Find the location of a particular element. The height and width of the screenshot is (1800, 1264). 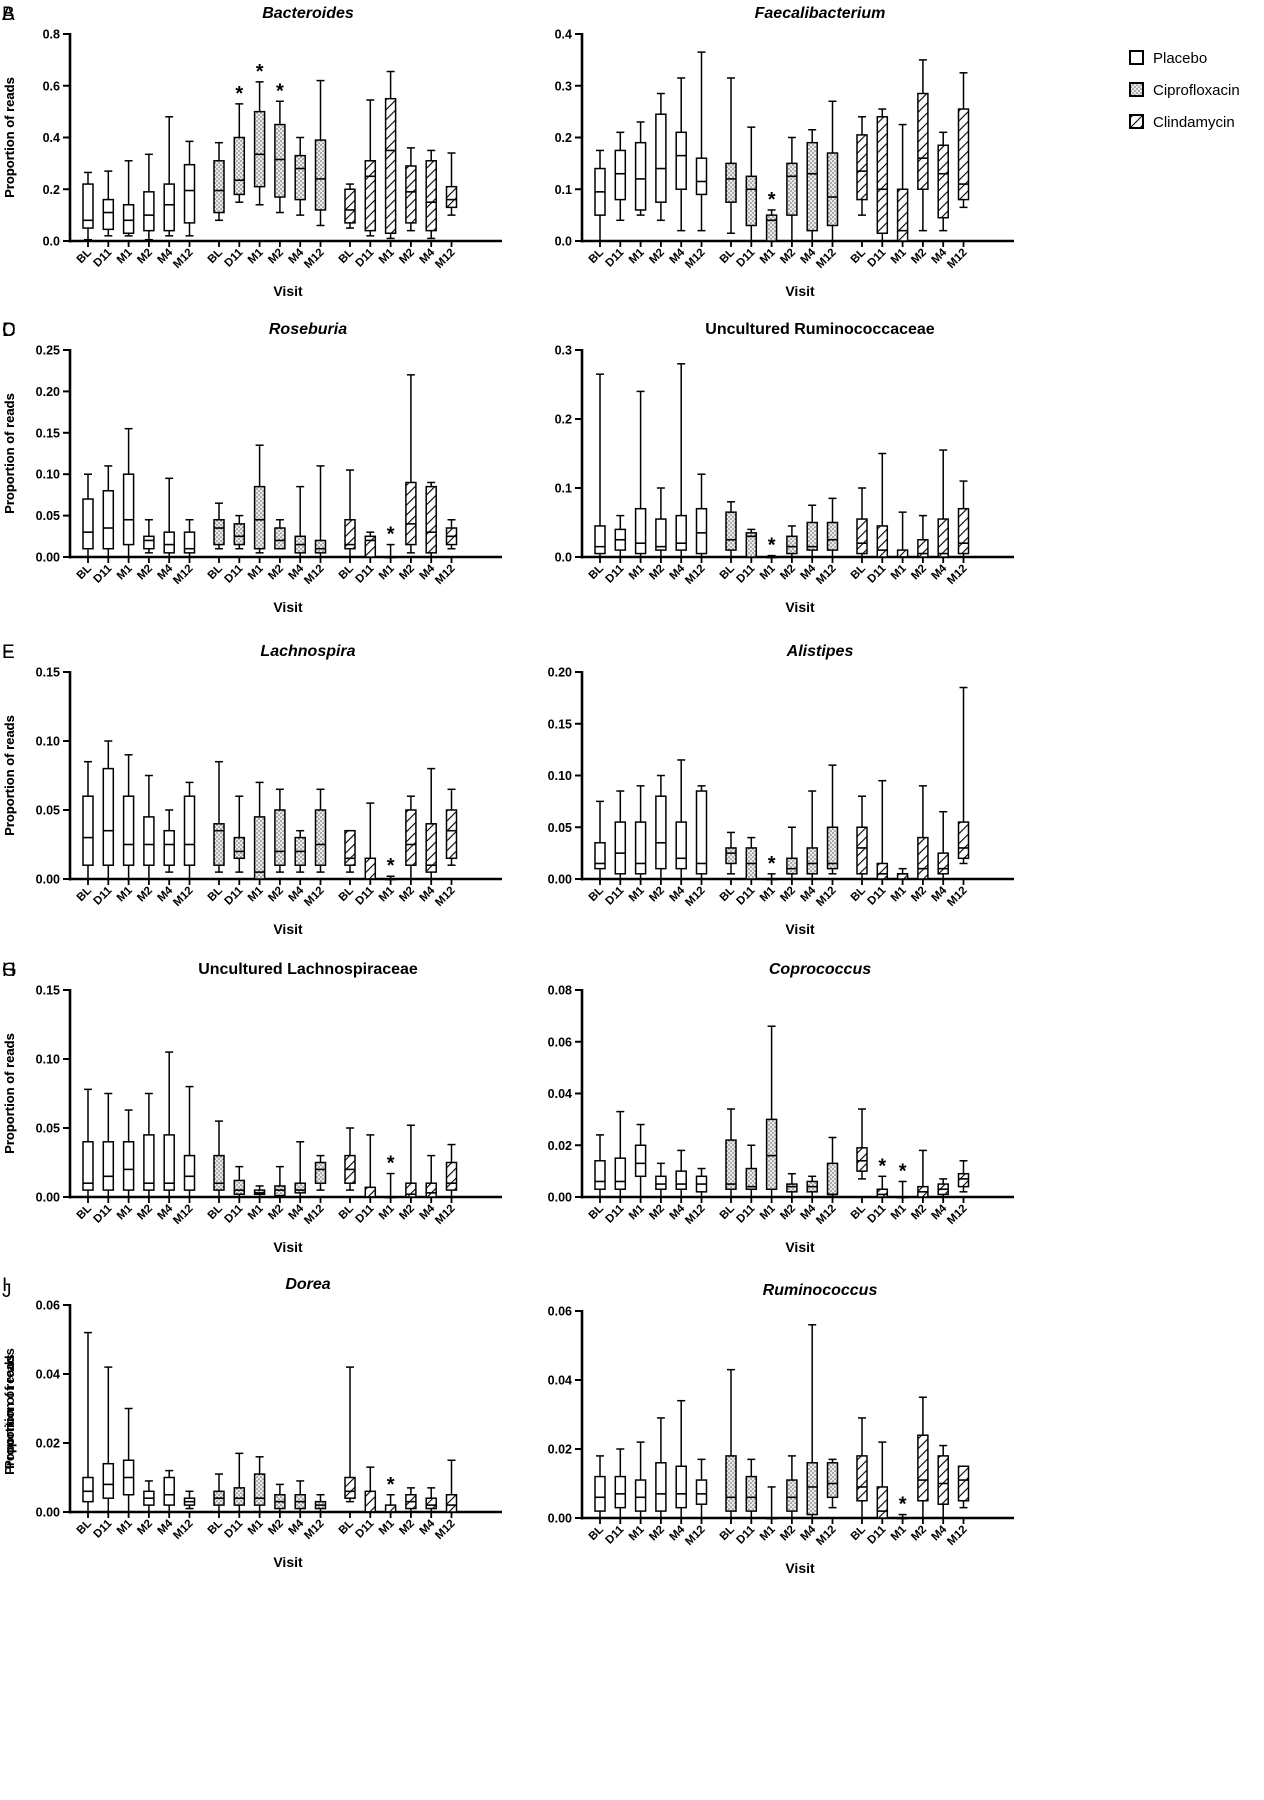

box-placebo-m2 is located at coordinates (149, 1145).